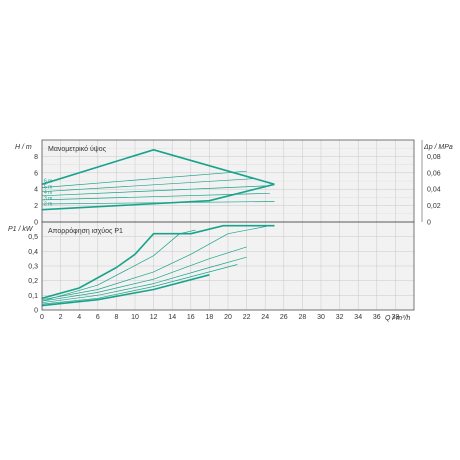  I want to click on x-tick-label: 28, so click(303, 317).